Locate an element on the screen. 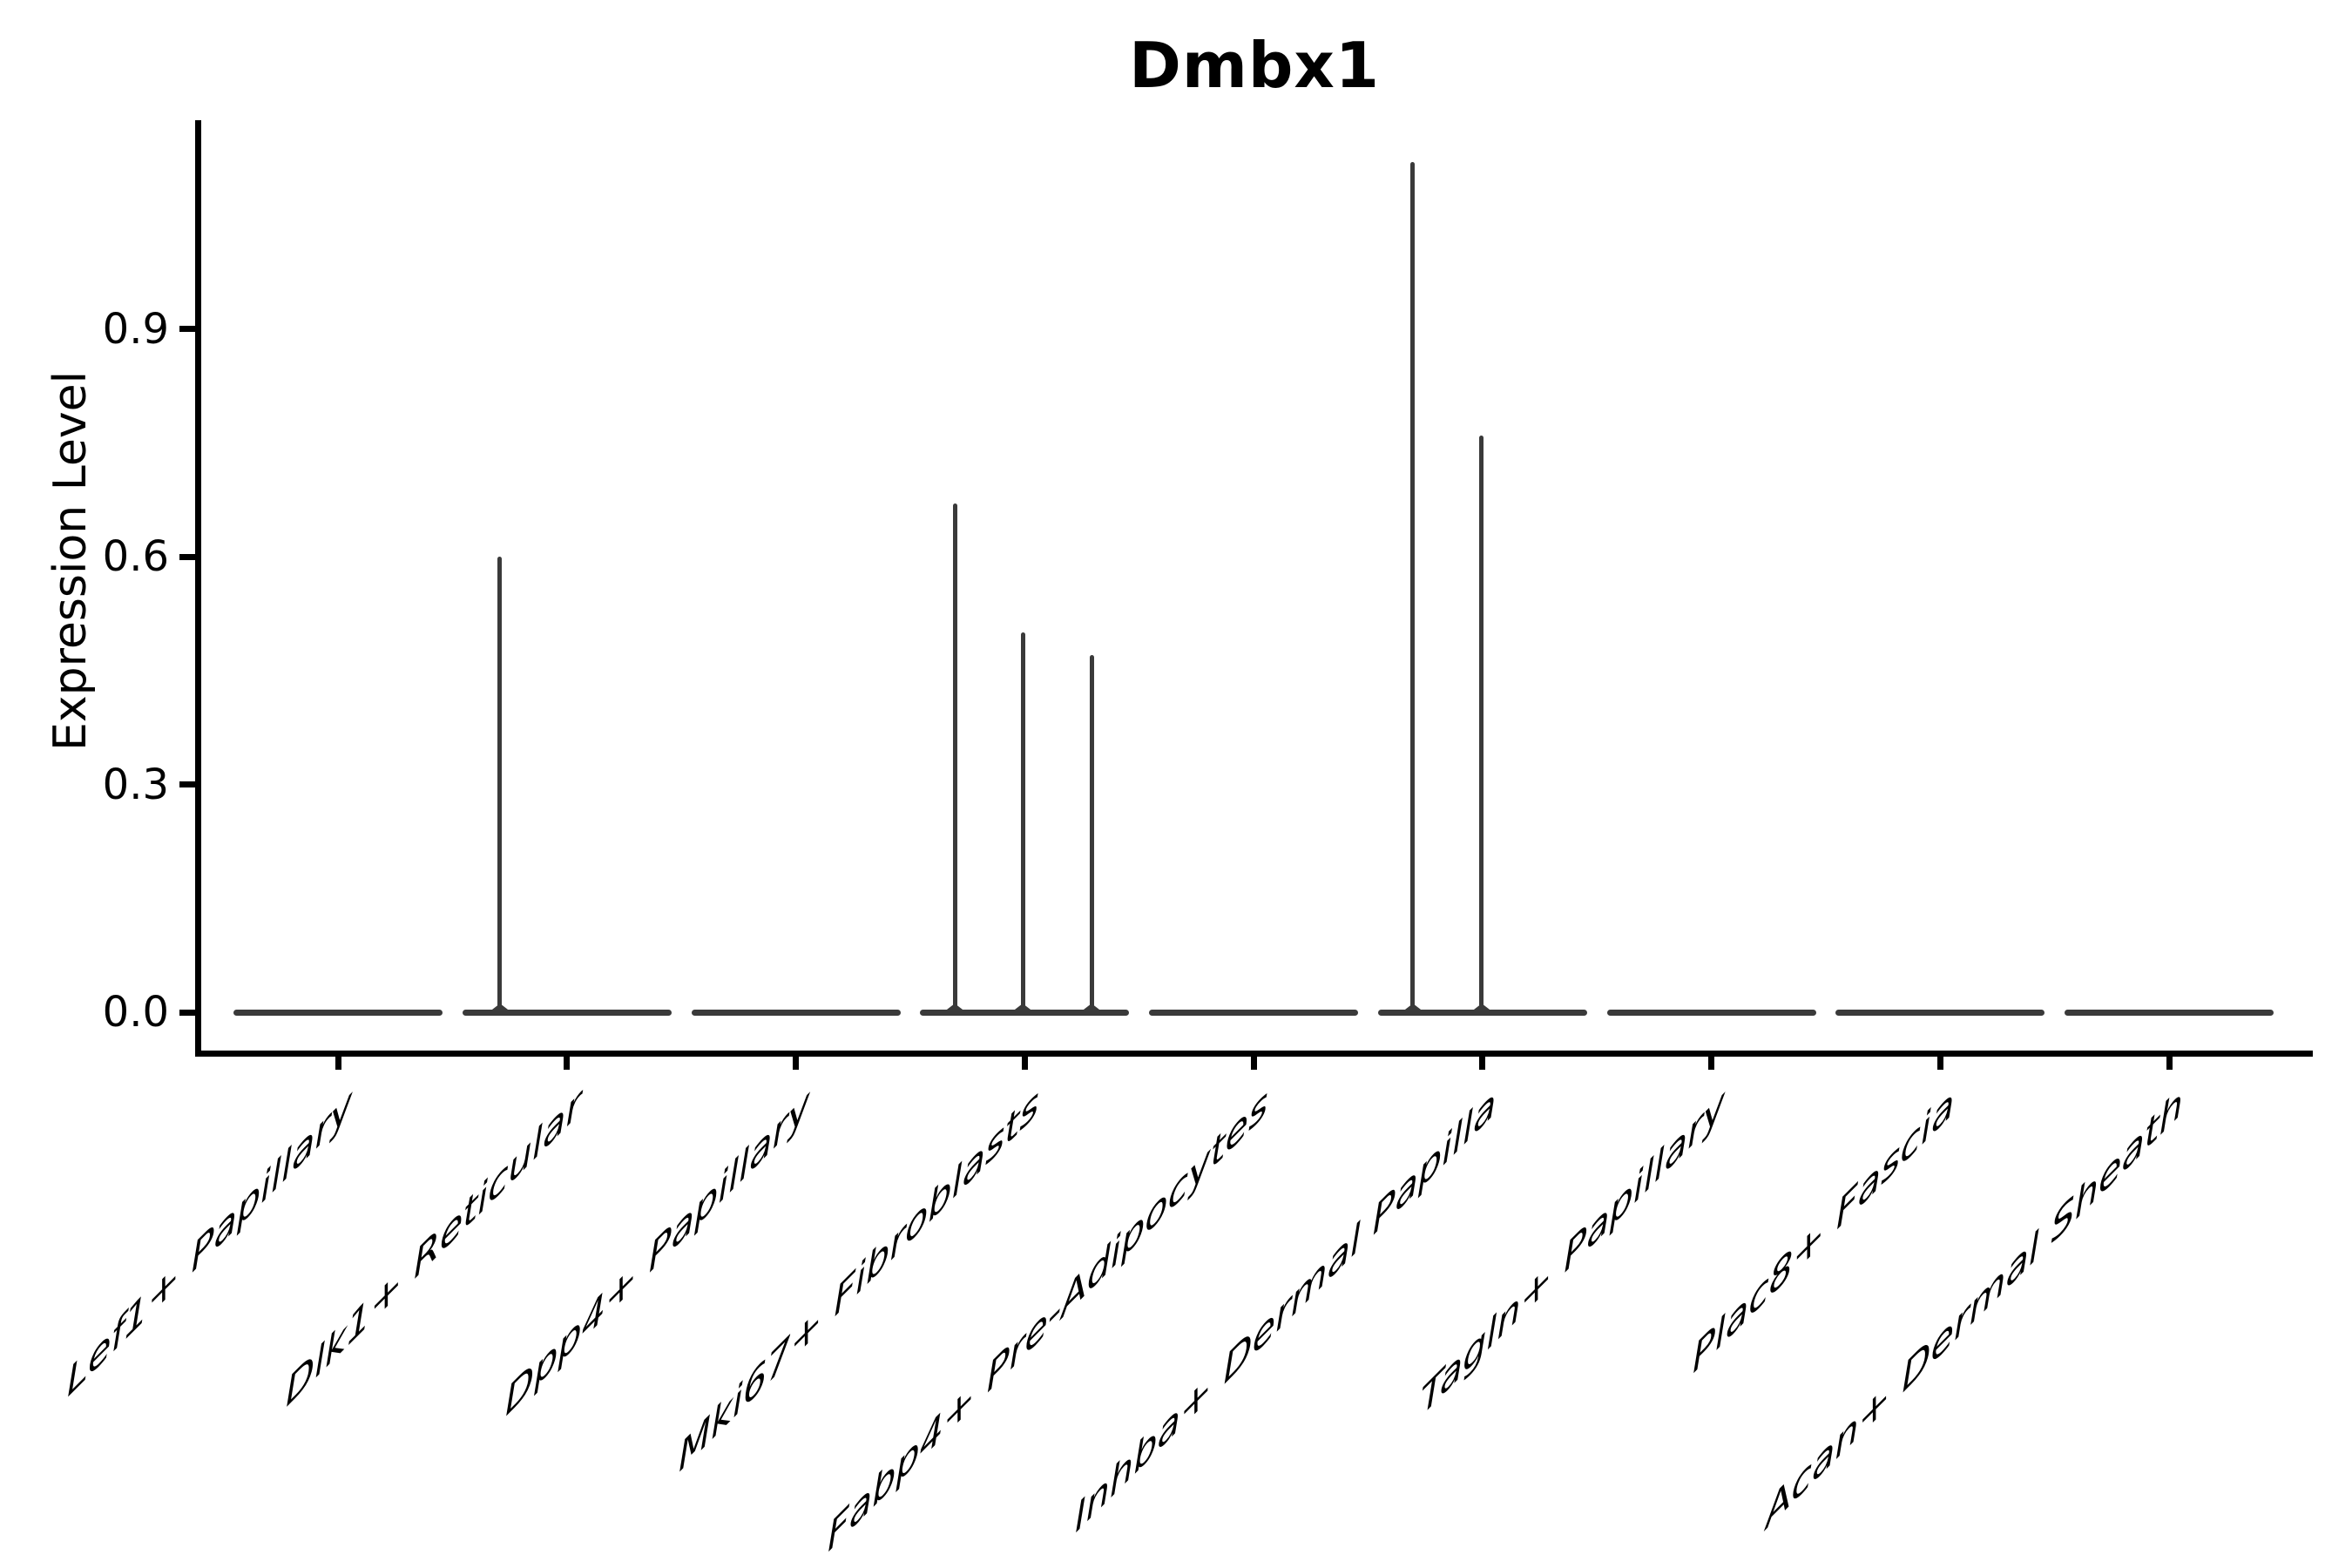 Image resolution: width=2352 pixels, height=1568 pixels. x-tick-label: Fabp4+ Pre-Adipocytes is located at coordinates (1047, 1320).